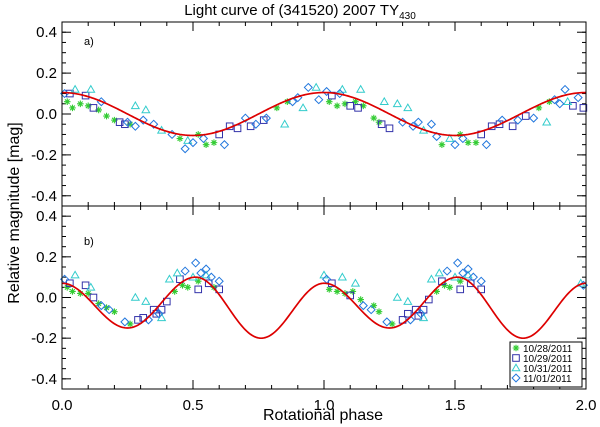 Image resolution: width=600 pixels, height=427 pixels. I want to click on panel-a-label: a), so click(89, 42).